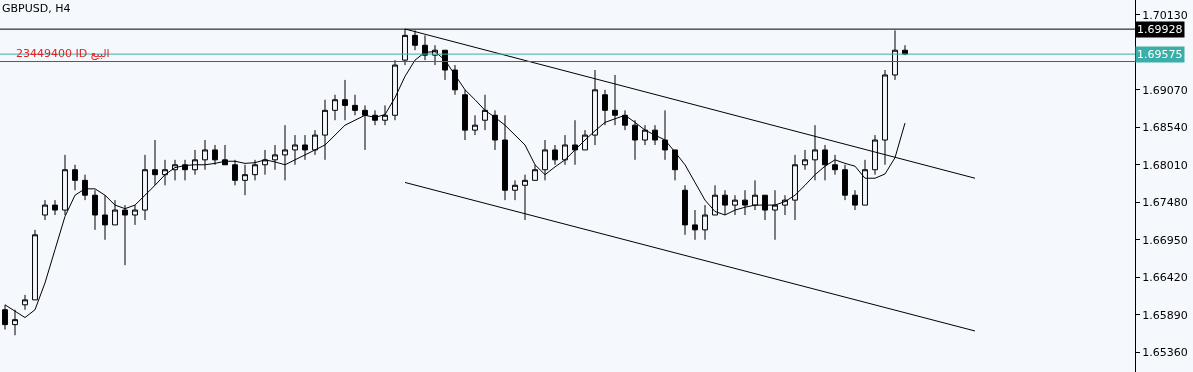  I want to click on y-tick-label: 1.65890, so click(1165, 315).